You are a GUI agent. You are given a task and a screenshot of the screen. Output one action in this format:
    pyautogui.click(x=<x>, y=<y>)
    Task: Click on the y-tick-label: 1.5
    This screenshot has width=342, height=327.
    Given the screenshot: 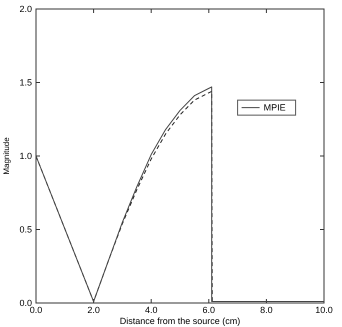 What is the action you would take?
    pyautogui.click(x=25, y=83)
    